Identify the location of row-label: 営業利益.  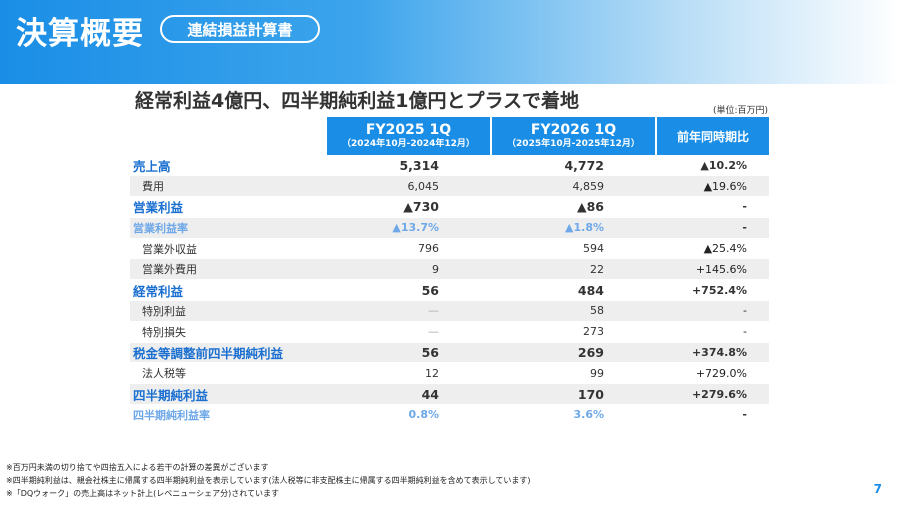
(228, 207).